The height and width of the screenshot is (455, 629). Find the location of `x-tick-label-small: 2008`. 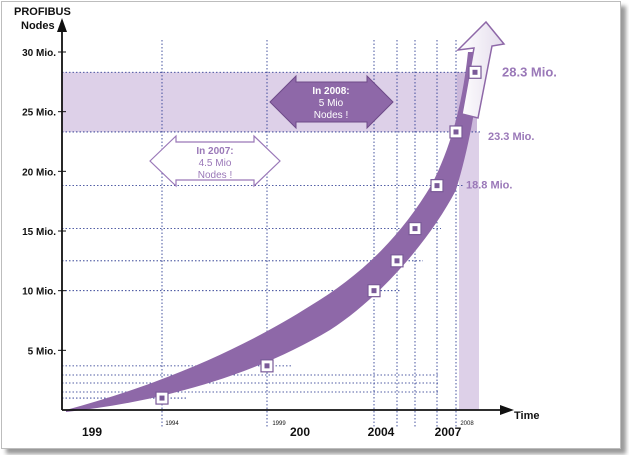

x-tick-label-small: 2008 is located at coordinates (467, 424).